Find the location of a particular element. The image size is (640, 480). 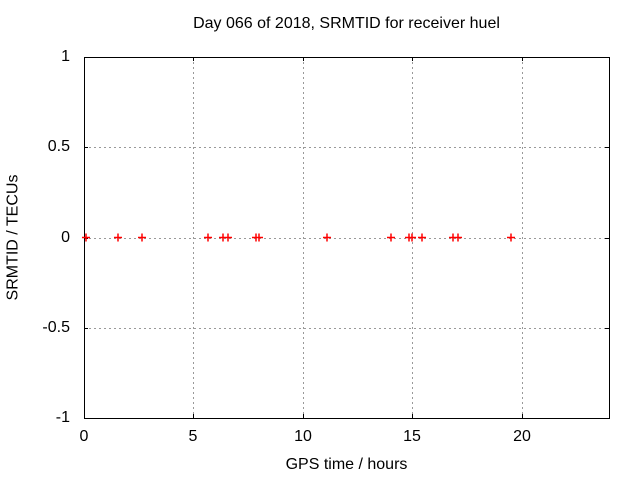

x-tick-label: 10 is located at coordinates (303, 436).